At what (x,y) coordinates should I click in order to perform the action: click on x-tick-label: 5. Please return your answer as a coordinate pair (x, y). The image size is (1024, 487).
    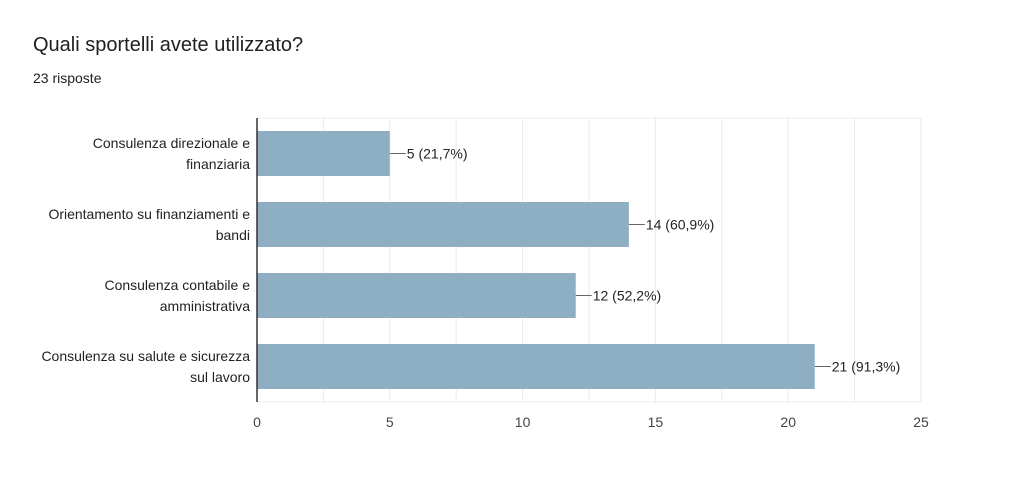
    Looking at the image, I should click on (390, 422).